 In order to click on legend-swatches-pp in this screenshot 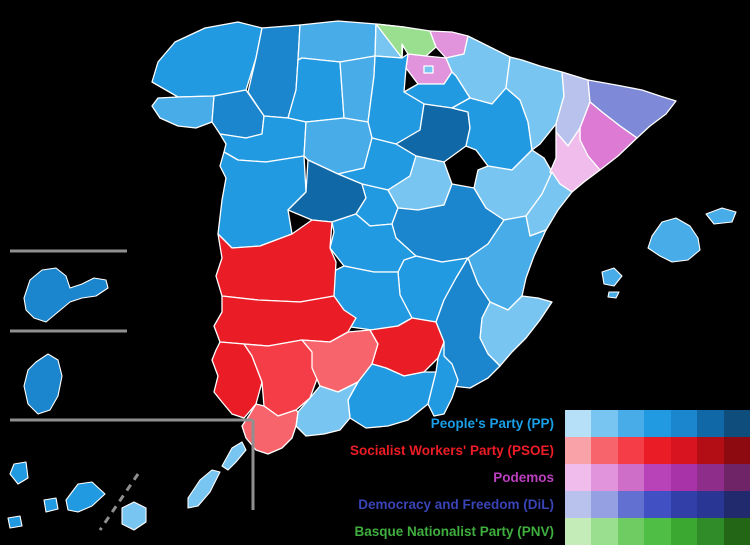, I will do `click(657, 423)`.